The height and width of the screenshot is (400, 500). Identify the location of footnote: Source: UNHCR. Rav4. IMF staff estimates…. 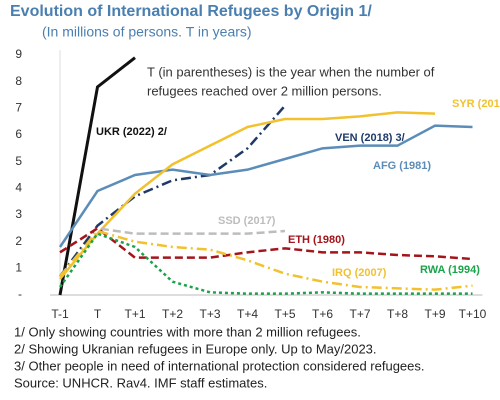
(140, 382).